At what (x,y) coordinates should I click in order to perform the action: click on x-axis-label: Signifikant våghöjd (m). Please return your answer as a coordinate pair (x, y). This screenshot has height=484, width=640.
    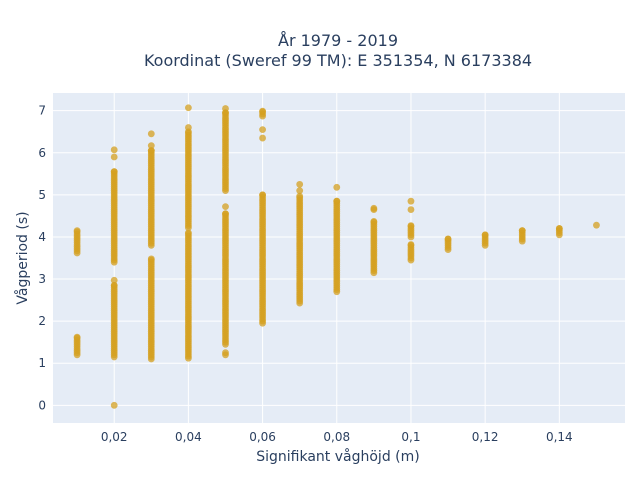
    Looking at the image, I should click on (337, 456).